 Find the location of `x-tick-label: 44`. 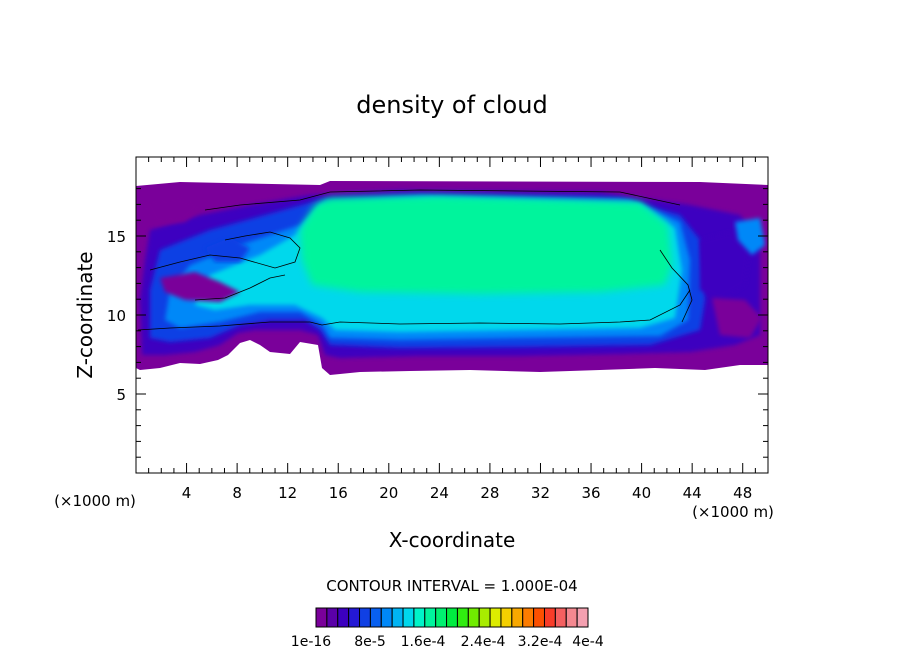

x-tick-label: 44 is located at coordinates (692, 493).